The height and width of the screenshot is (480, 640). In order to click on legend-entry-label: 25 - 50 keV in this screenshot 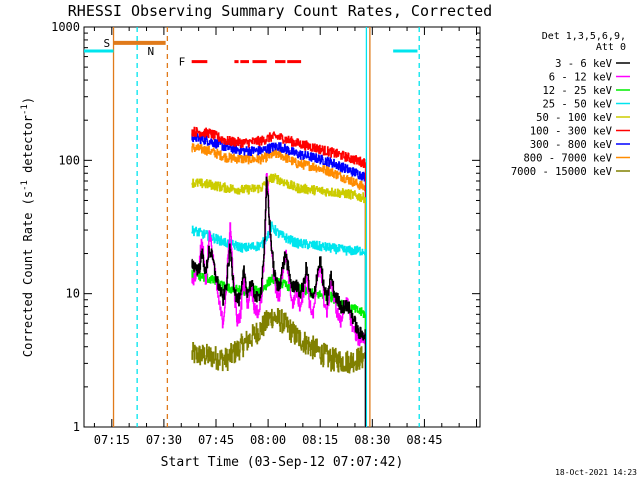, I will do `click(577, 105)`.